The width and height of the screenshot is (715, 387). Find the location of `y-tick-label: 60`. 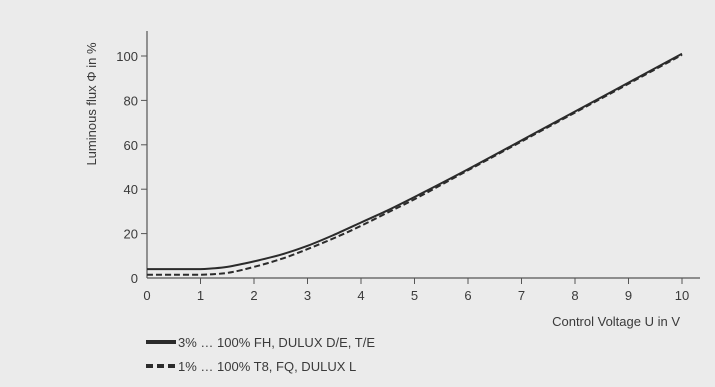

y-tick-label: 60 is located at coordinates (131, 145).